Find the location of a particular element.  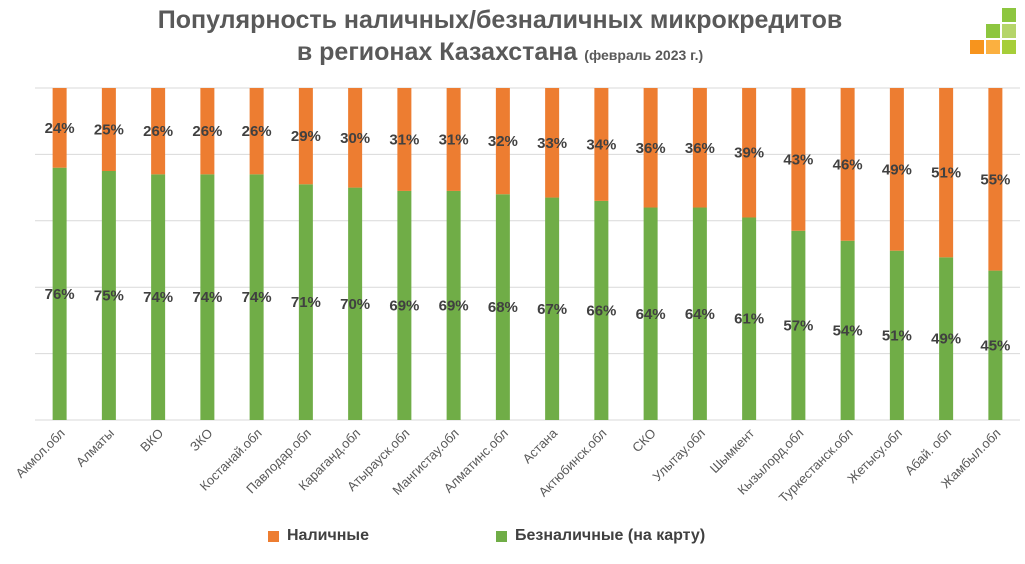

data-label-cashless: 45% is located at coordinates (995, 345).